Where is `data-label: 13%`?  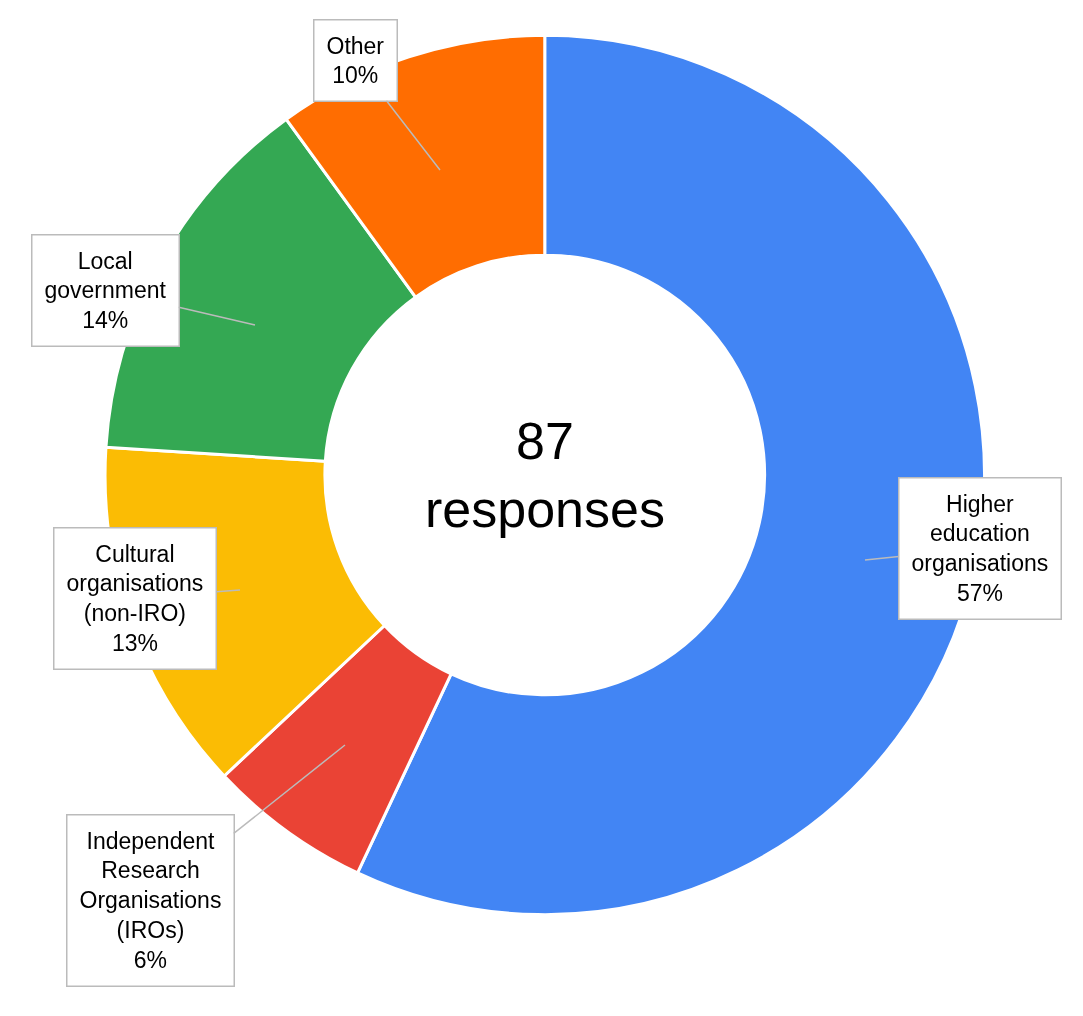
data-label: 13% is located at coordinates (134, 643).